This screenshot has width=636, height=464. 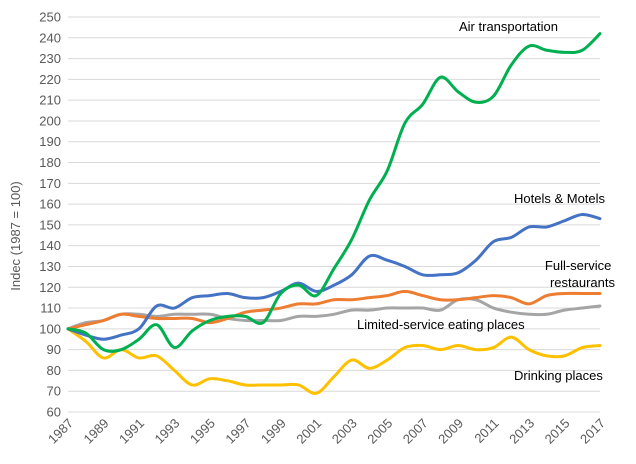 I want to click on y-tick-label: 100, so click(x=50, y=328).